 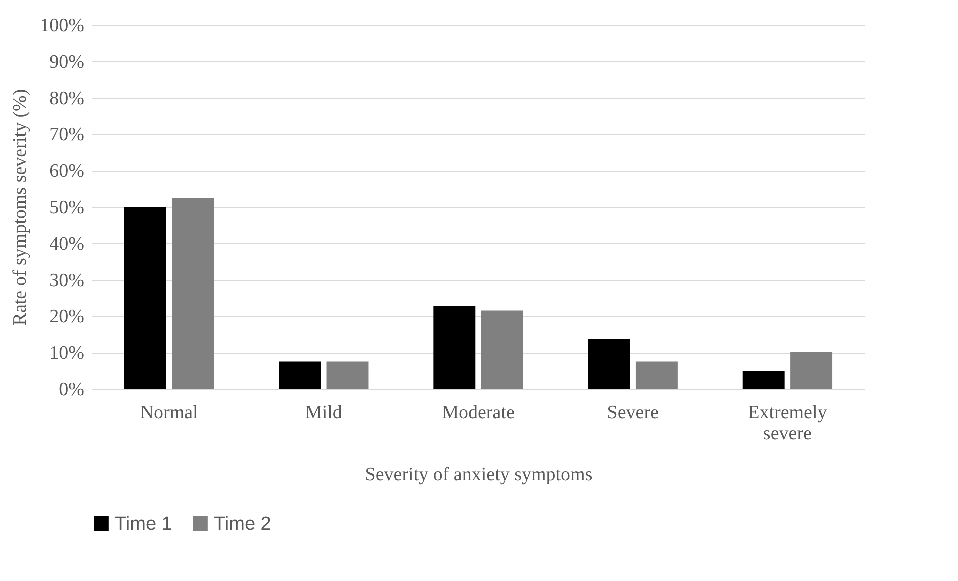 What do you see at coordinates (143, 524) in the screenshot?
I see `legend-label: Time 1` at bounding box center [143, 524].